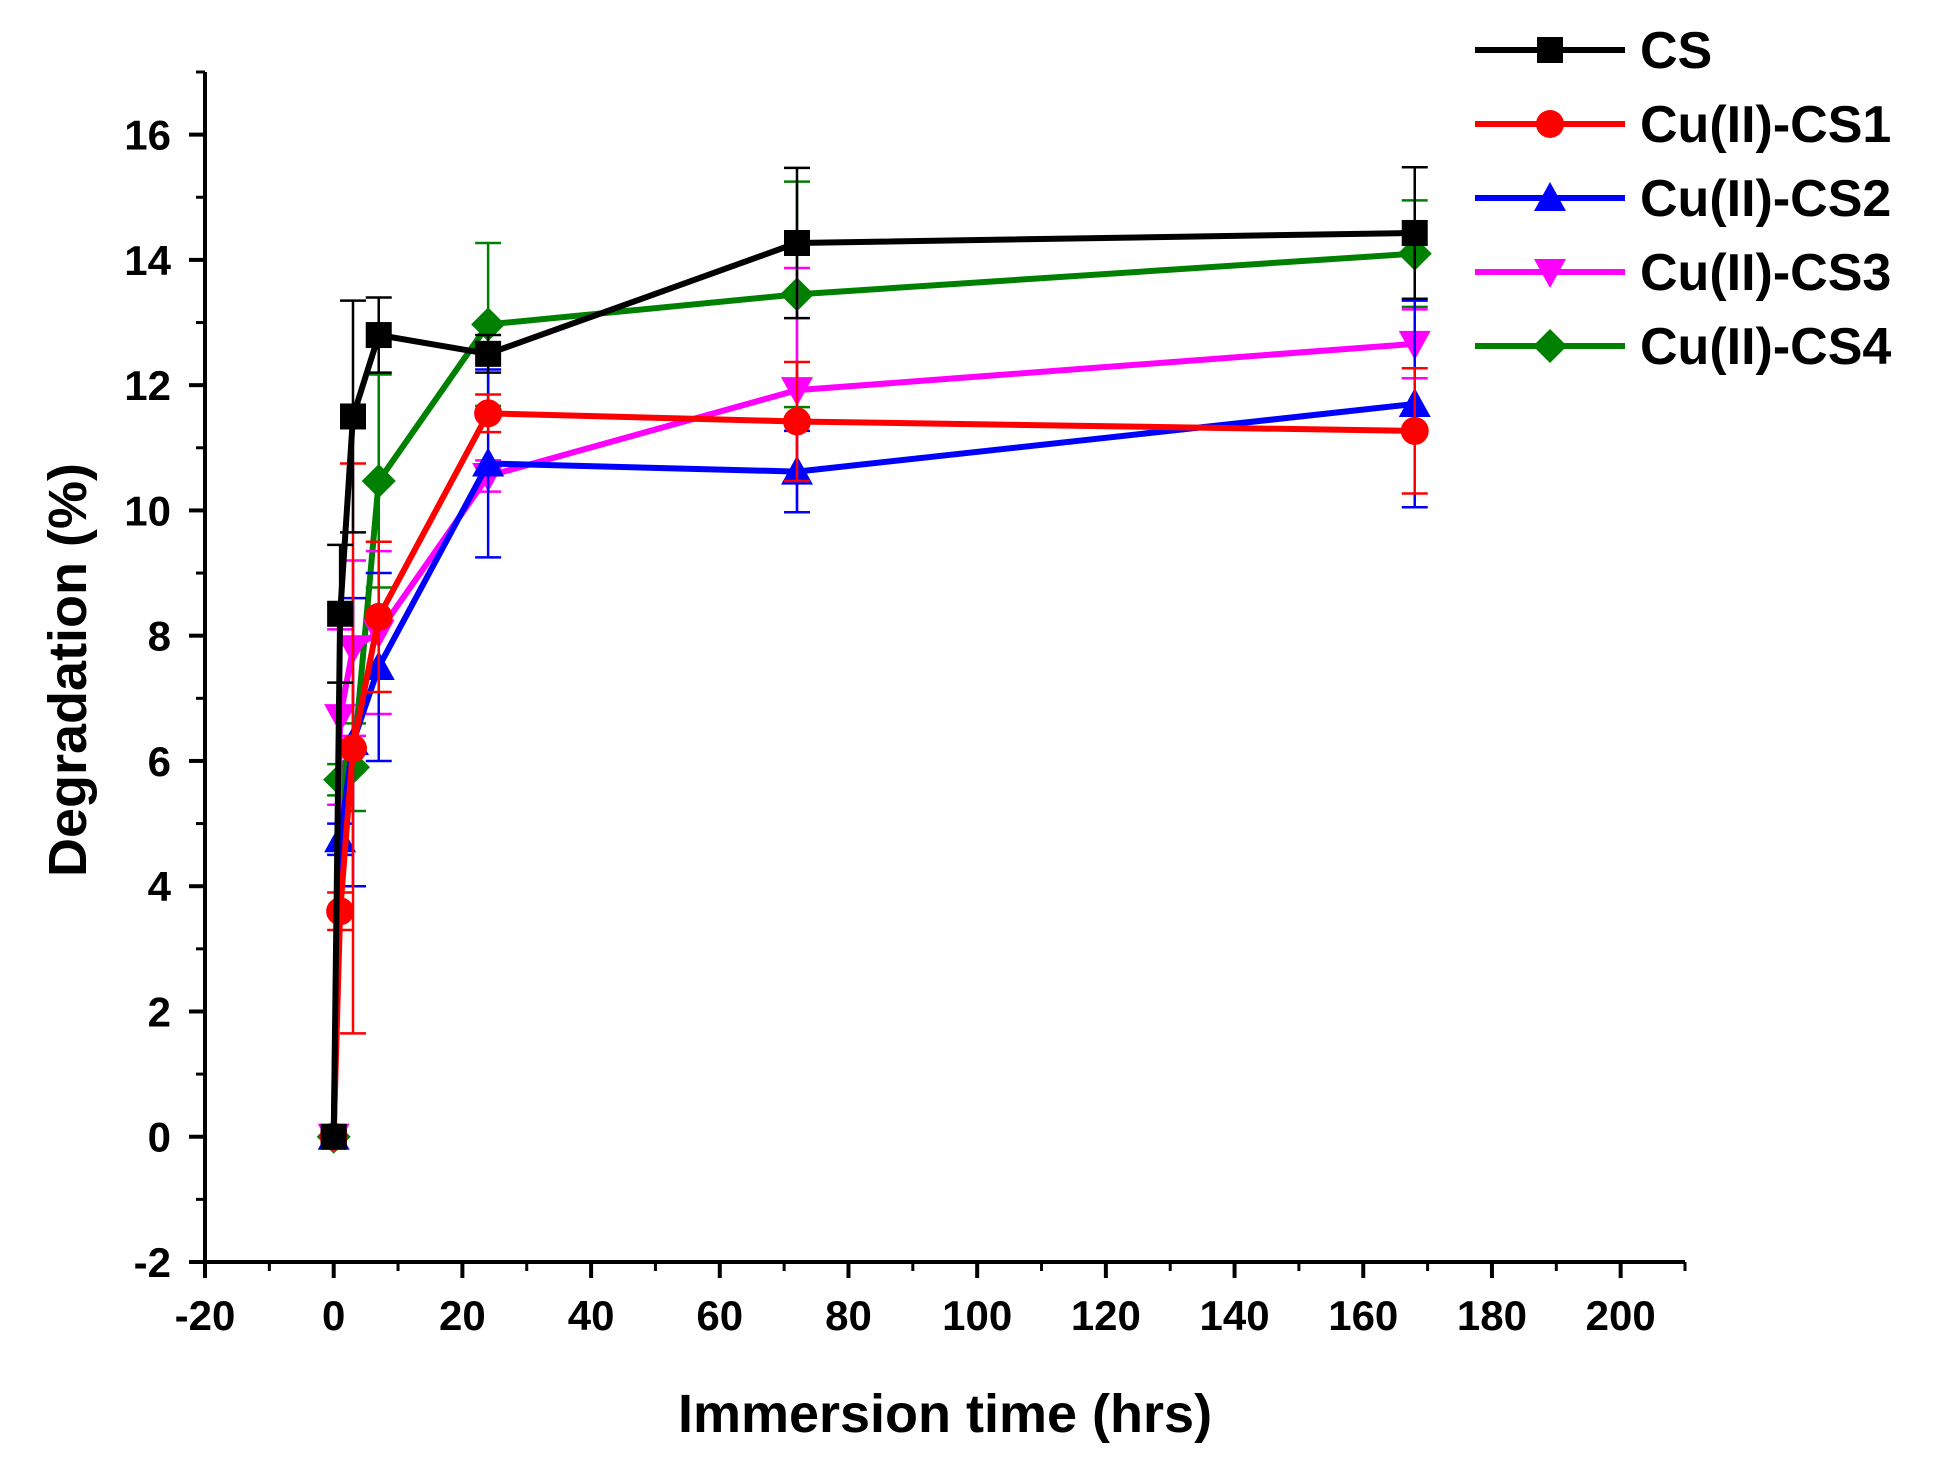 The width and height of the screenshot is (1948, 1479). What do you see at coordinates (1363, 1315) in the screenshot?
I see `x-tick-label: 160` at bounding box center [1363, 1315].